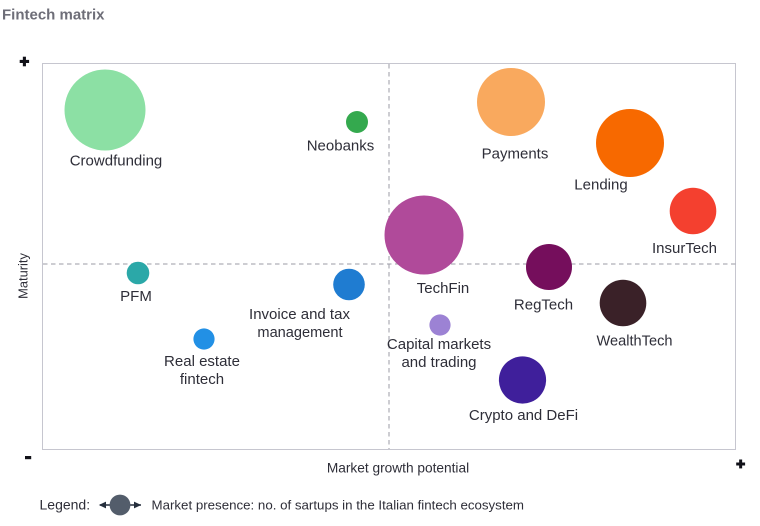 This screenshot has height=526, width=760. What do you see at coordinates (515, 154) in the screenshot?
I see `svg-text: Payments` at bounding box center [515, 154].